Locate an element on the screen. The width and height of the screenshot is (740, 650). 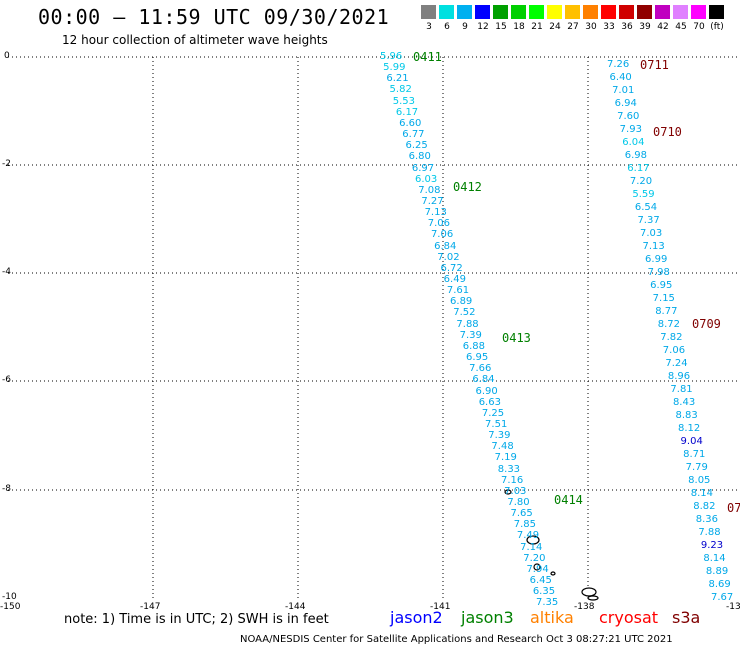
wave-height-obs: 6.63 is located at coordinates (489, 402).